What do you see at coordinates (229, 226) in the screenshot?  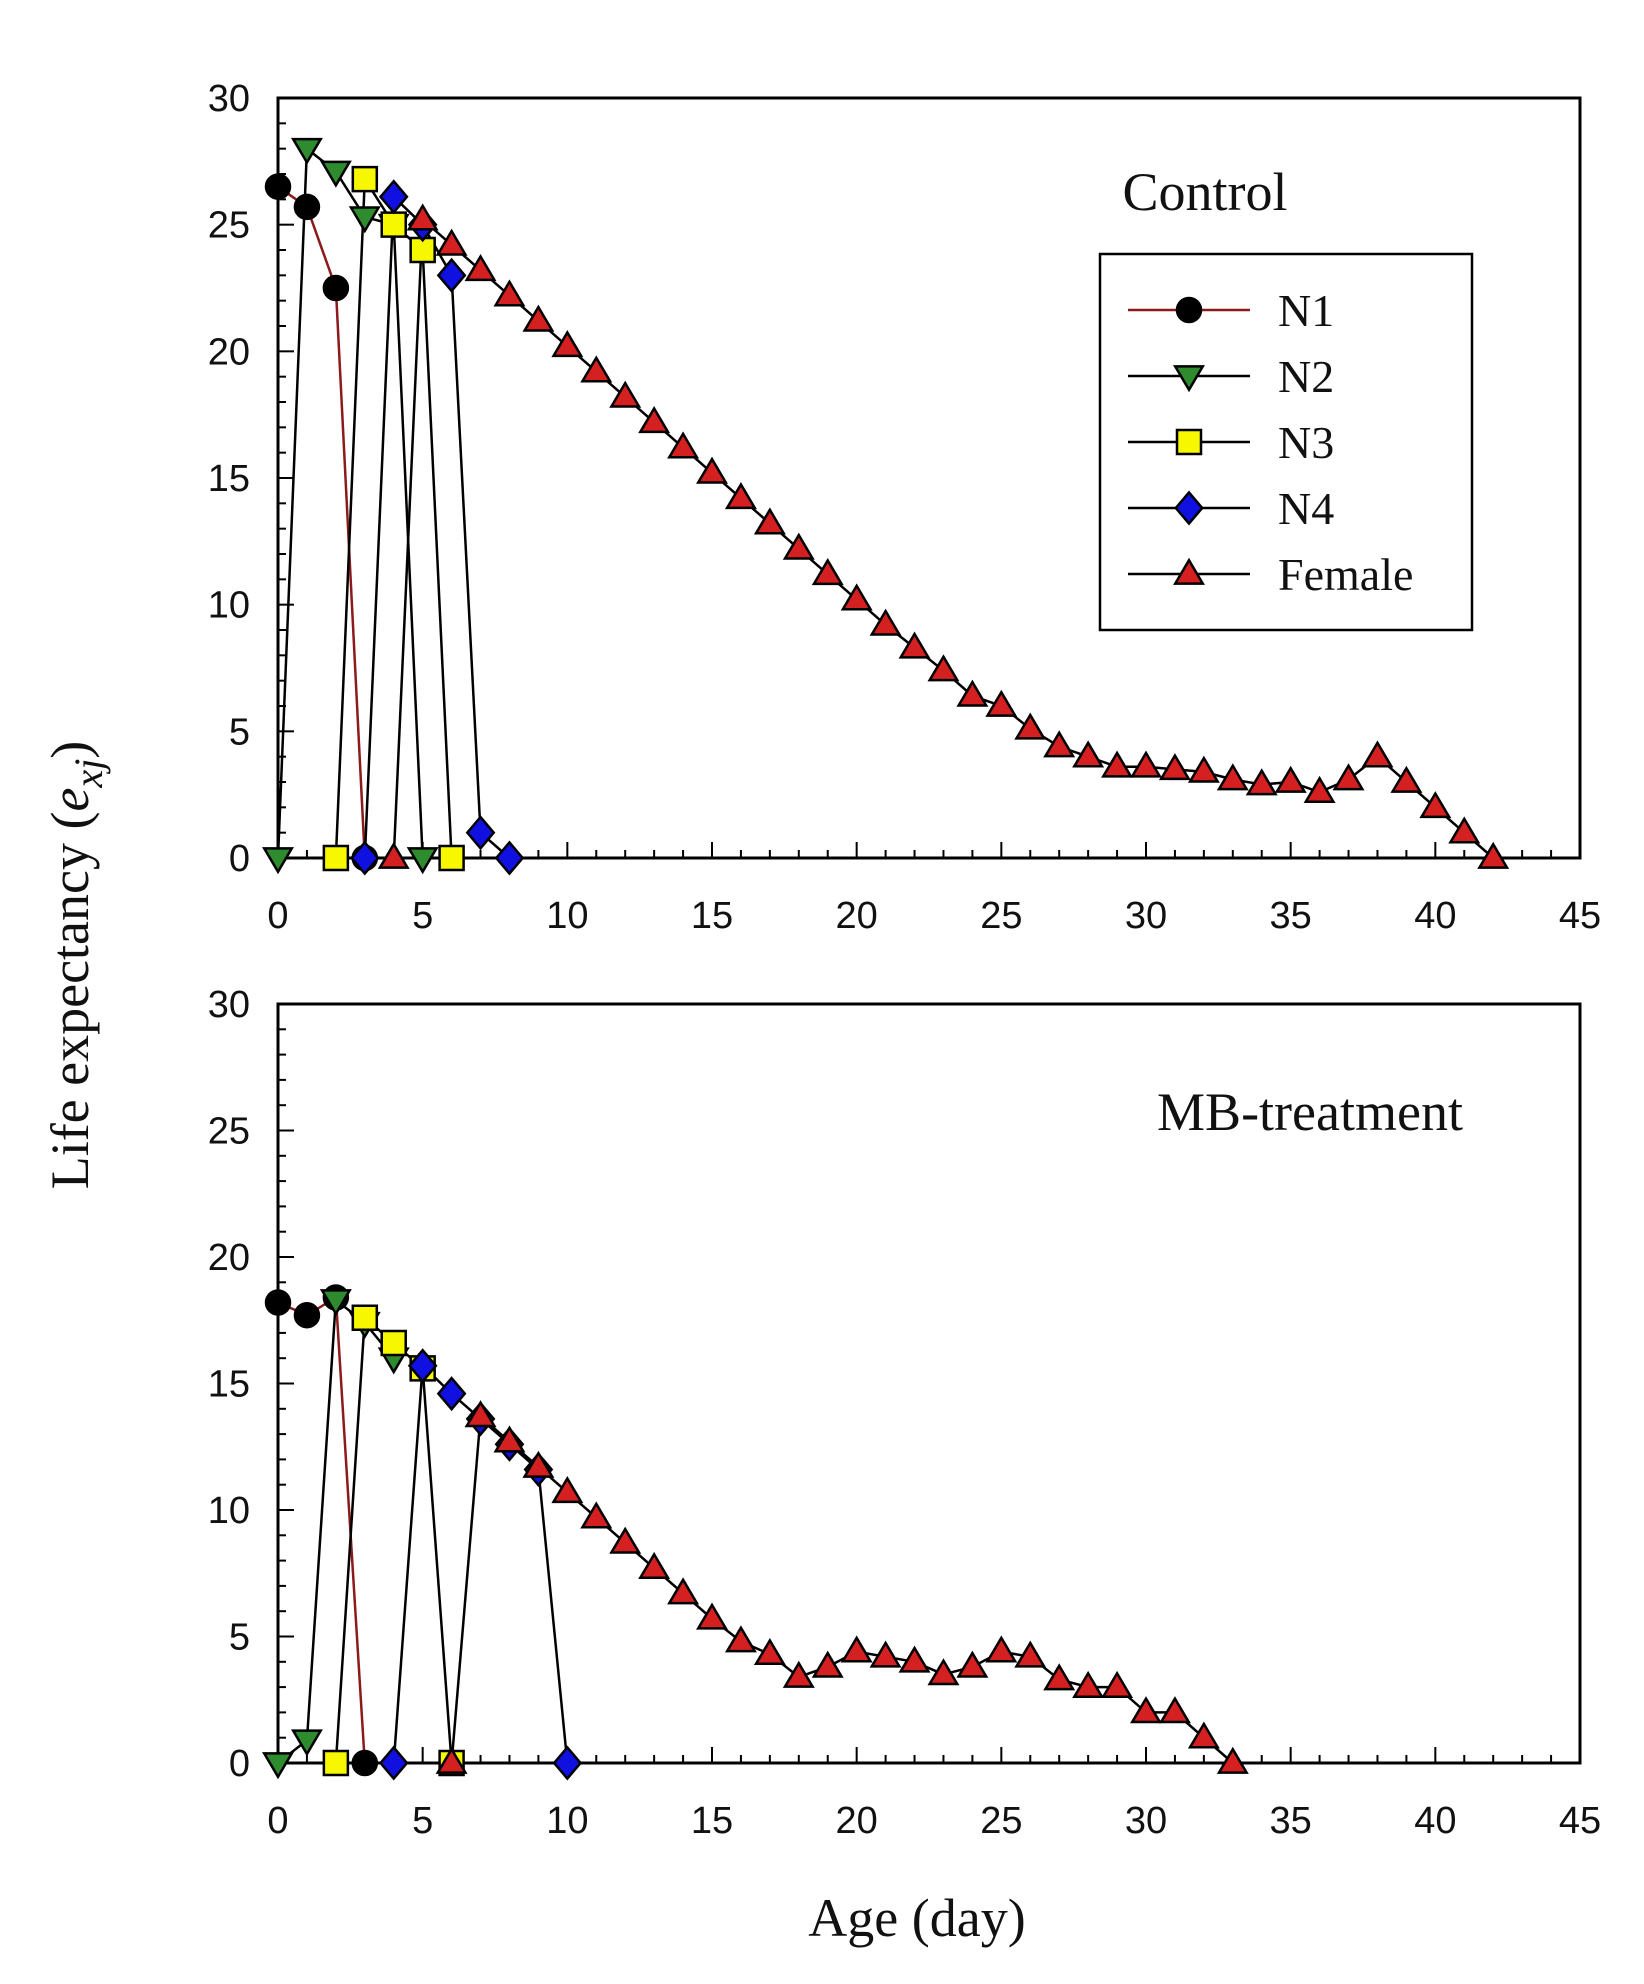 I see `y-tick-label: 25` at bounding box center [229, 226].